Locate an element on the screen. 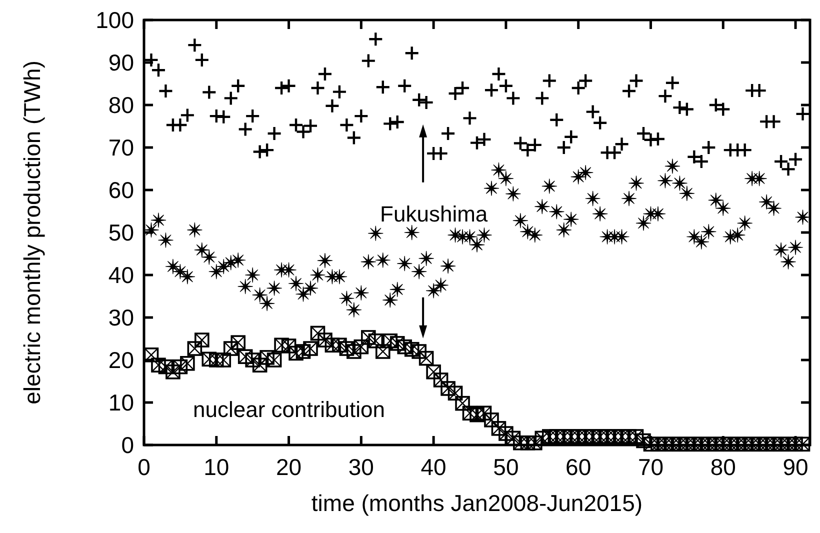 The image size is (820, 533). y-tick-label: 100 is located at coordinates (115, 20).